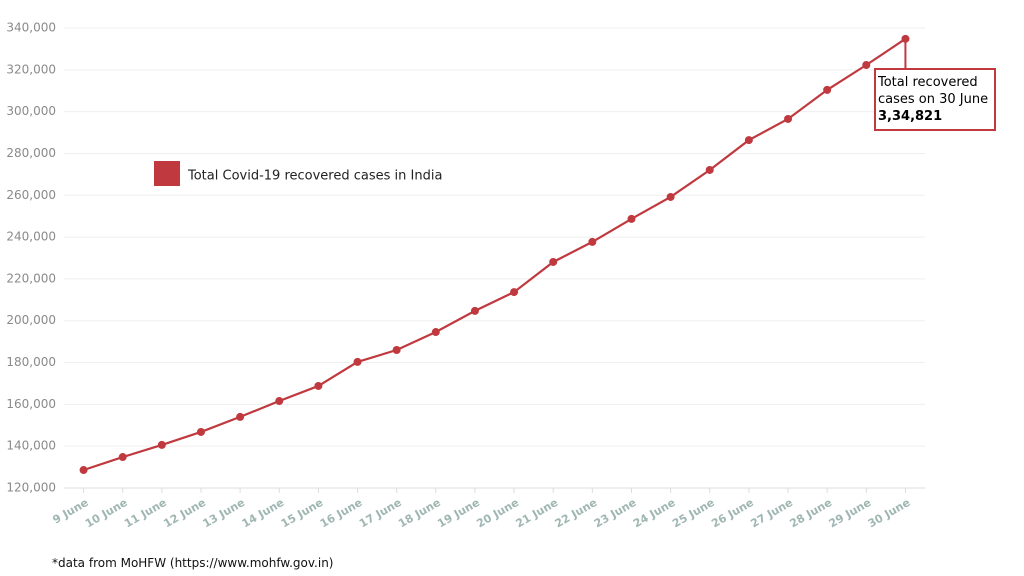  I want to click on x-tick-label: 12 June, so click(184, 513).